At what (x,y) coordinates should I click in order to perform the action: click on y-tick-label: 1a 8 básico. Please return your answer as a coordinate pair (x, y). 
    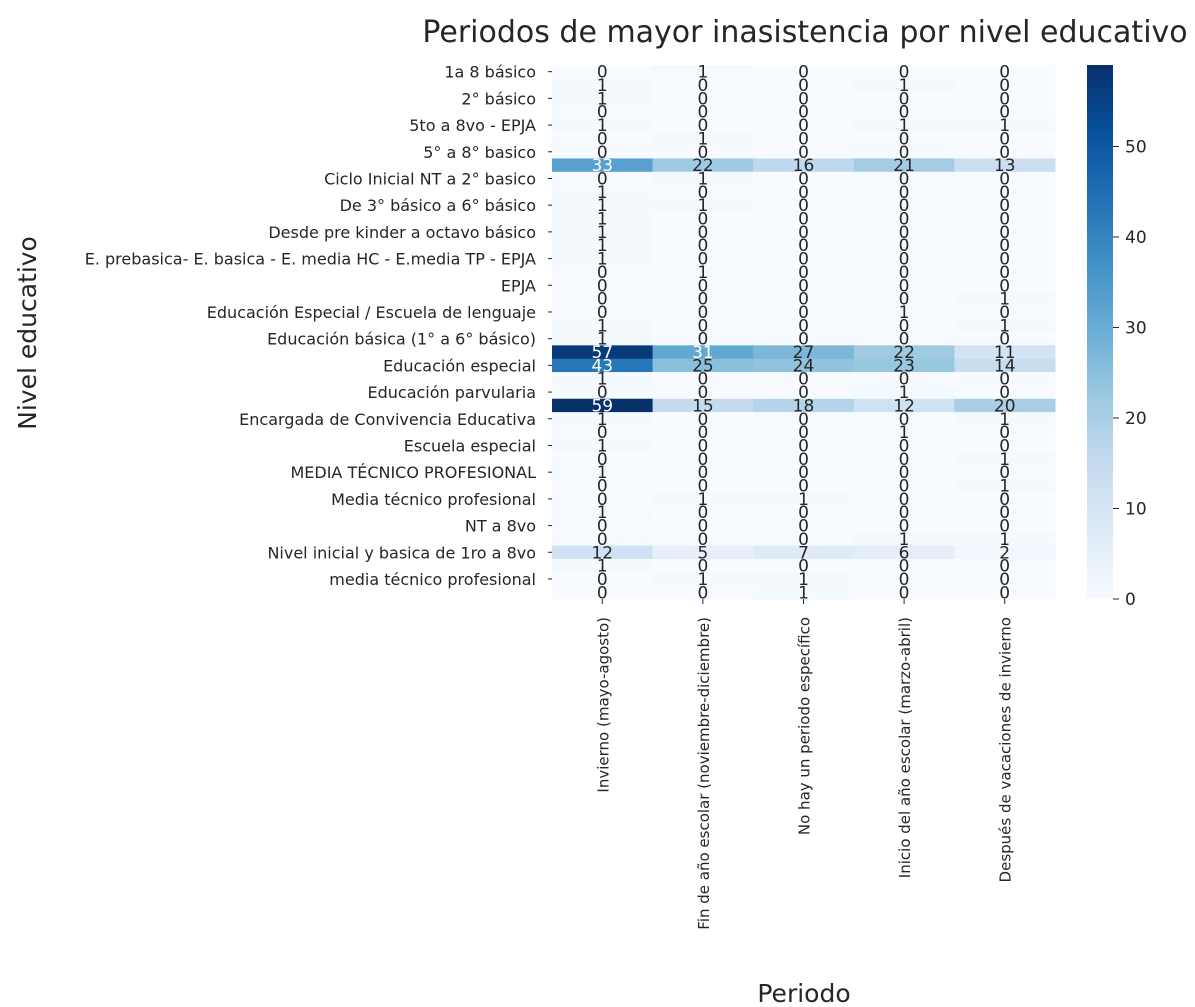
    Looking at the image, I should click on (490, 72).